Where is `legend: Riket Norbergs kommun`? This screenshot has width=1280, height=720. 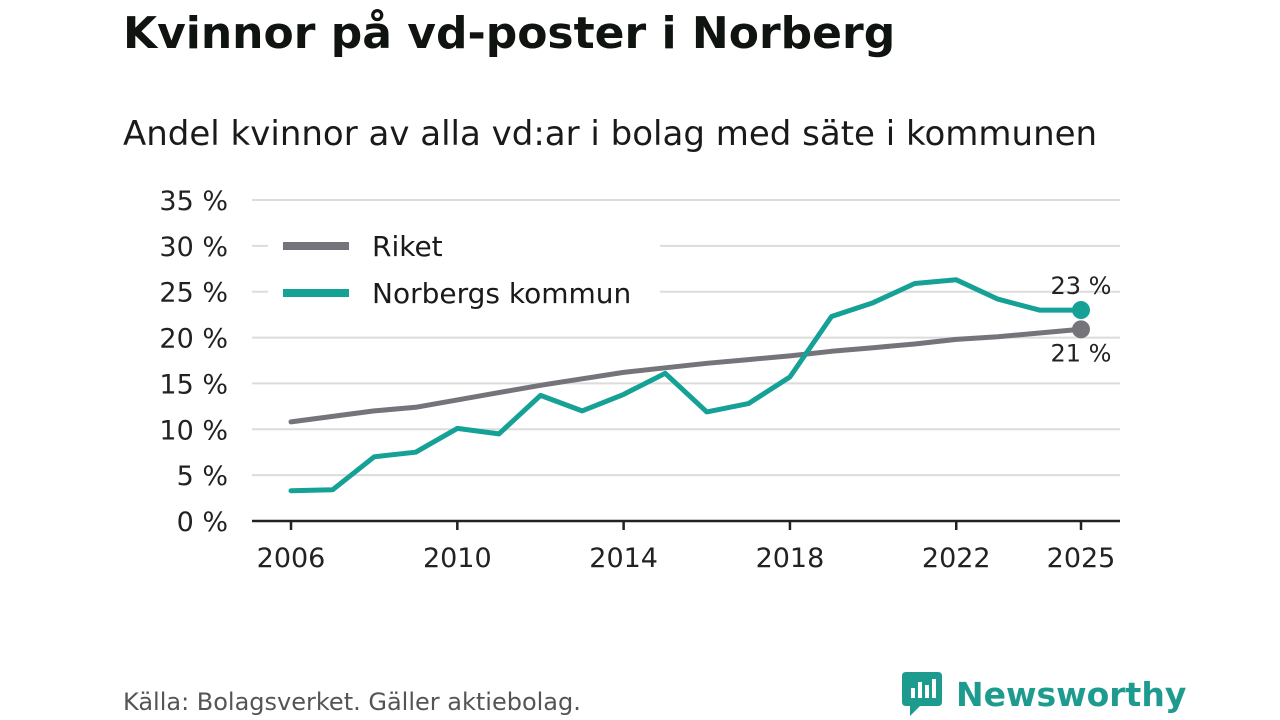
legend: Riket Norbergs kommun is located at coordinates (464, 270).